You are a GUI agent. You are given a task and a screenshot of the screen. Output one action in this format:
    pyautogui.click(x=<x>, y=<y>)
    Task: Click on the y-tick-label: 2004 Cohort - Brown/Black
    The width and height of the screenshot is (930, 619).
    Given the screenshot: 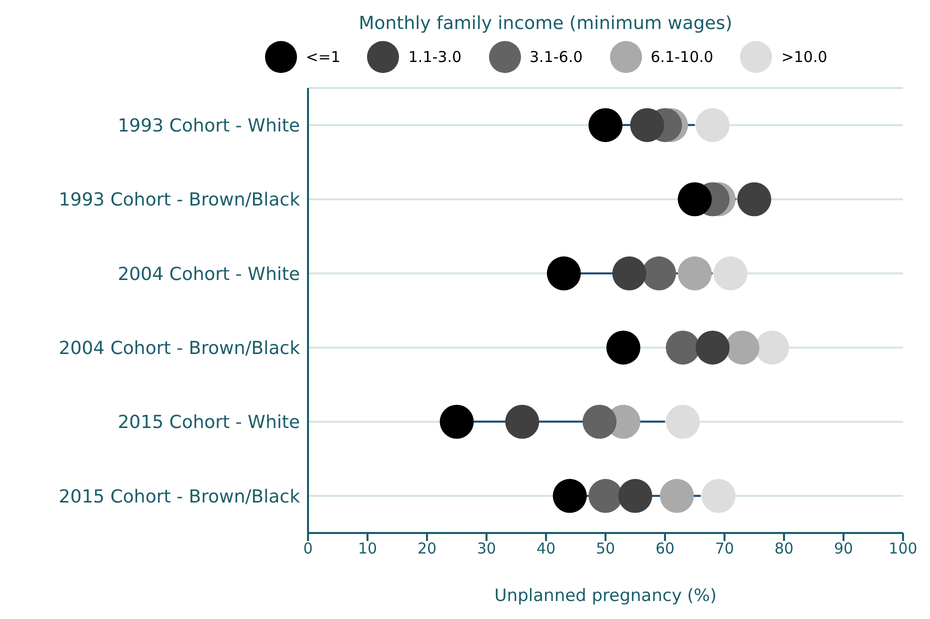 What is the action you would take?
    pyautogui.click(x=179, y=348)
    